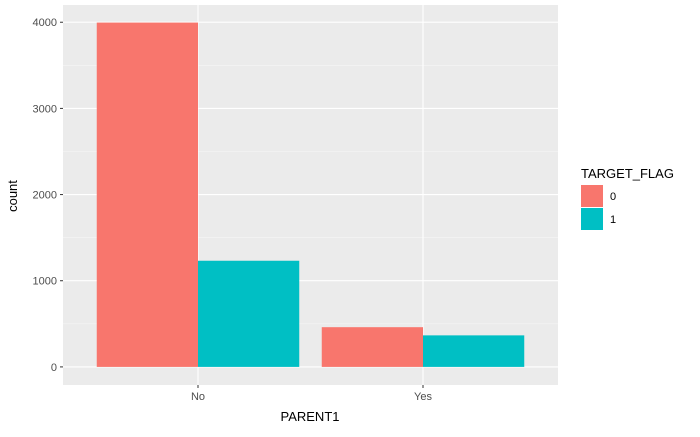 The width and height of the screenshot is (700, 437). Describe the element at coordinates (310, 416) in the screenshot. I see `x-axis-title: PARENT1` at that location.